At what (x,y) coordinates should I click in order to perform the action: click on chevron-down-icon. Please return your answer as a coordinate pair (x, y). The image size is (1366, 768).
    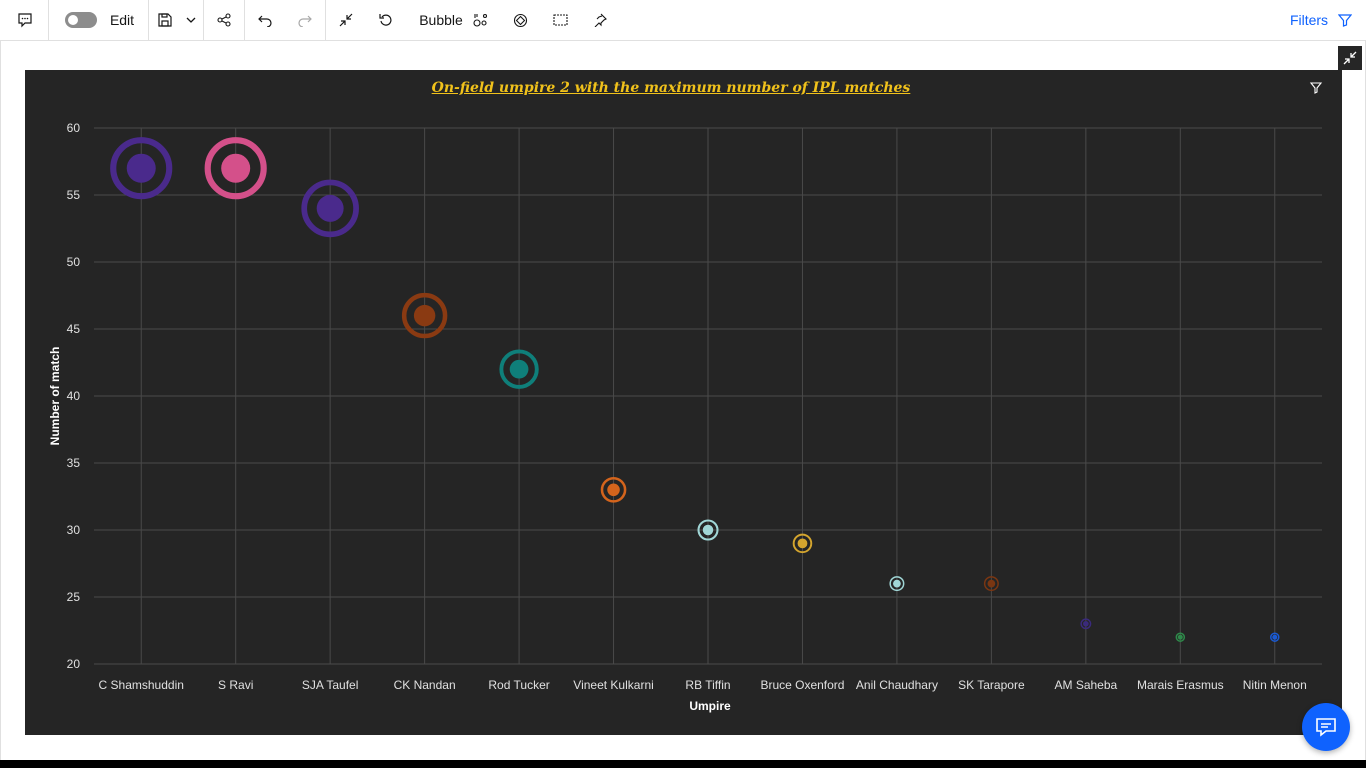
    Looking at the image, I should click on (191, 20).